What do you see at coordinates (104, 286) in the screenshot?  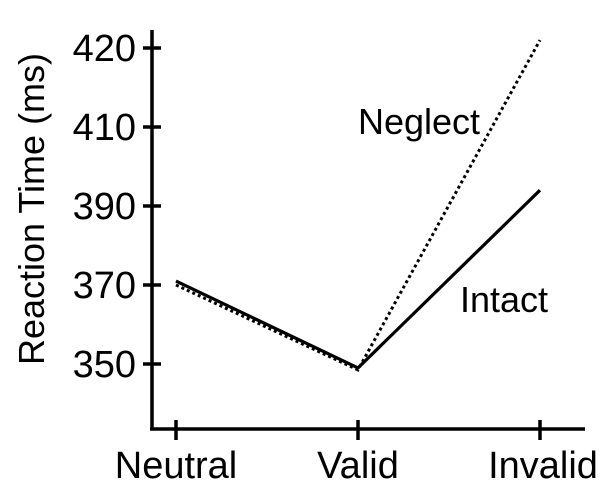 I see `y-tick-label: 370` at bounding box center [104, 286].